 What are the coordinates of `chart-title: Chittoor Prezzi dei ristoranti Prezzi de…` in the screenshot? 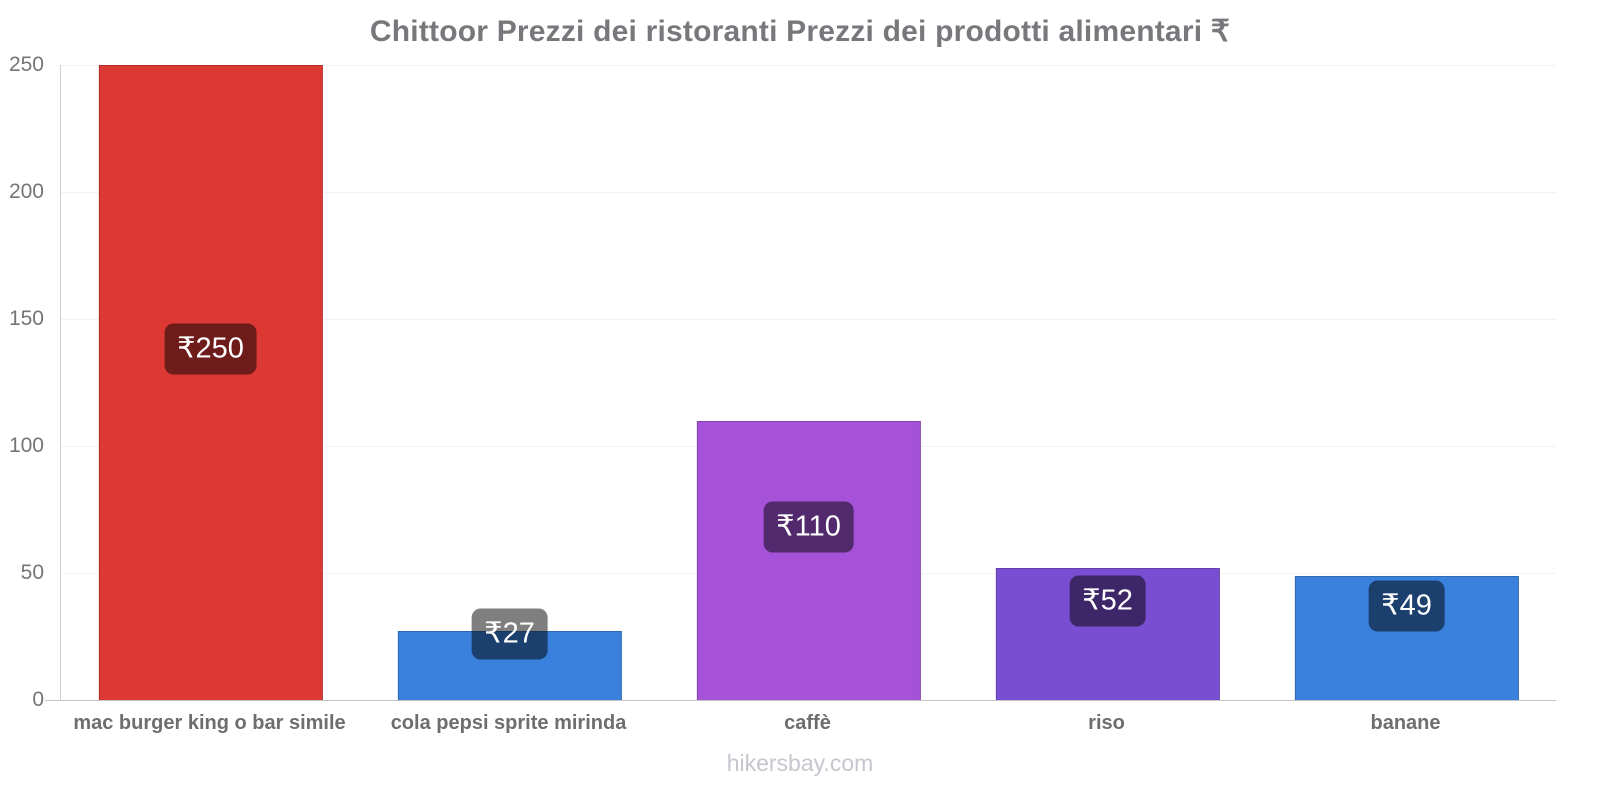 It's located at (800, 31).